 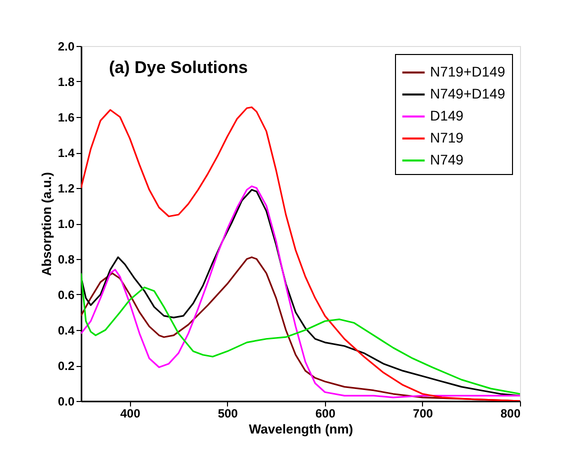 I want to click on x-tick-label: 400, so click(x=130, y=413).